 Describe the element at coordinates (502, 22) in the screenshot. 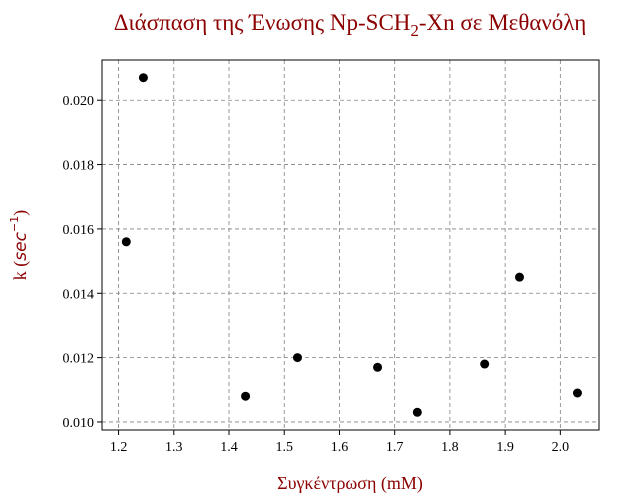

I see `chart-title-suffix: -Xn σε Μεθανόλη` at that location.